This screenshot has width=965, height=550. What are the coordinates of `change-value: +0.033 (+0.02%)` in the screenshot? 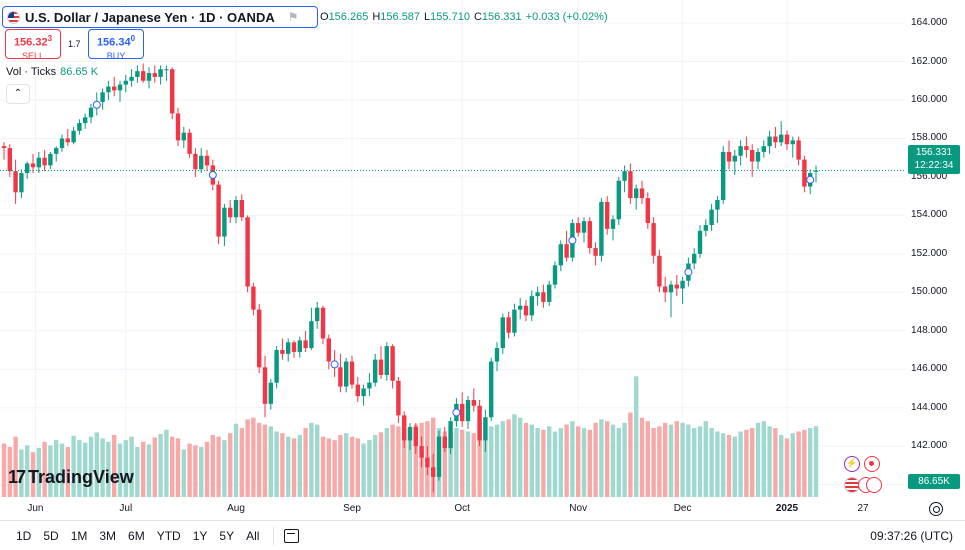 It's located at (566, 17).